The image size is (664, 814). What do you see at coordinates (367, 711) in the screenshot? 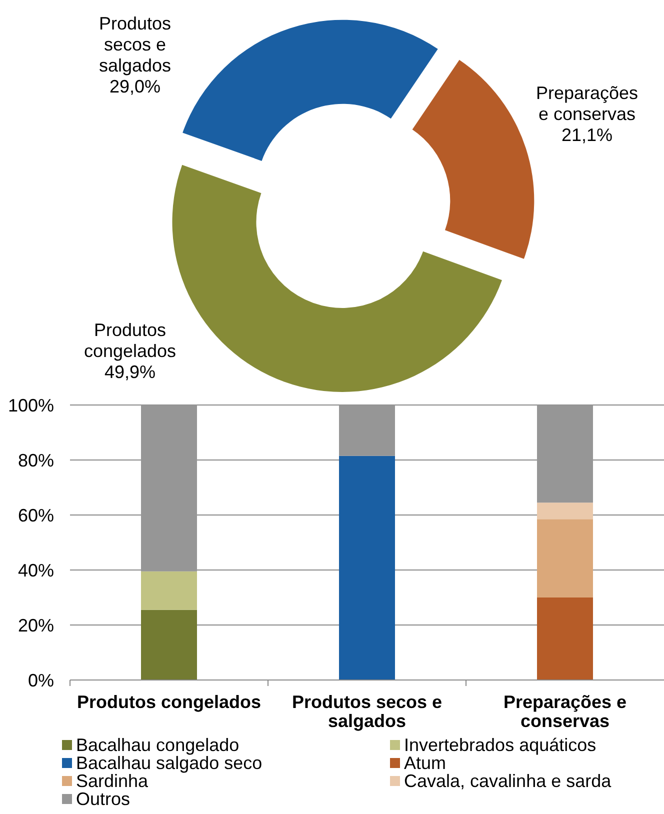
I see `x-tick-label: Produtos secos e salgados` at bounding box center [367, 711].